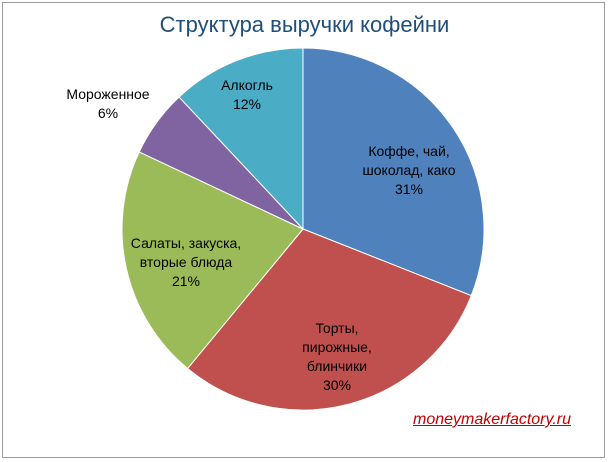 The width and height of the screenshot is (609, 462). I want to click on slice-label-2: Салаты, закуска, вторые блюда 21%, so click(186, 262).